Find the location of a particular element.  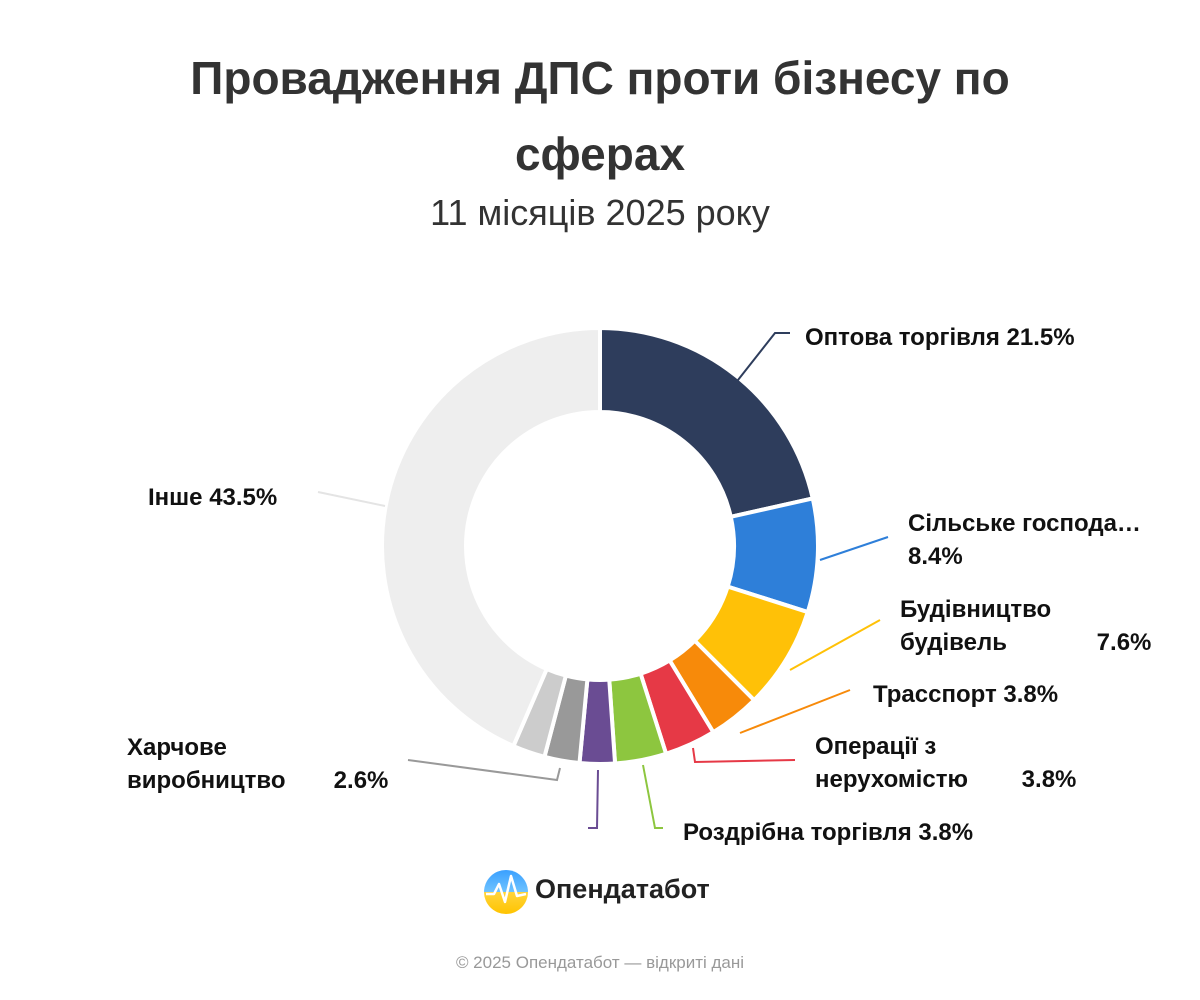

segment-value: 7.6% is located at coordinates (1124, 642).